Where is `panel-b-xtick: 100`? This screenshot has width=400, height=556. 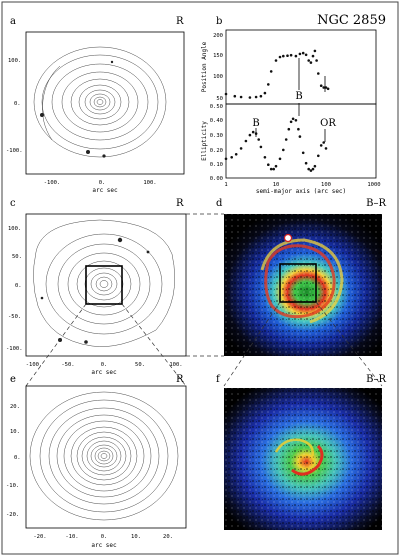 panel-b-xtick: 100 is located at coordinates (326, 185).